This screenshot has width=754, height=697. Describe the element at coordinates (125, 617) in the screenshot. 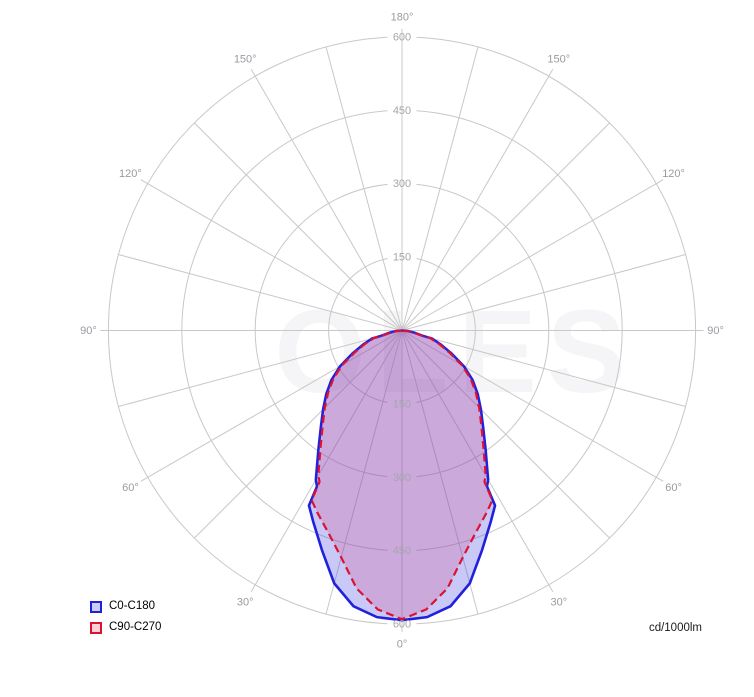

I see `legend: C0-C180 C90-C270` at that location.